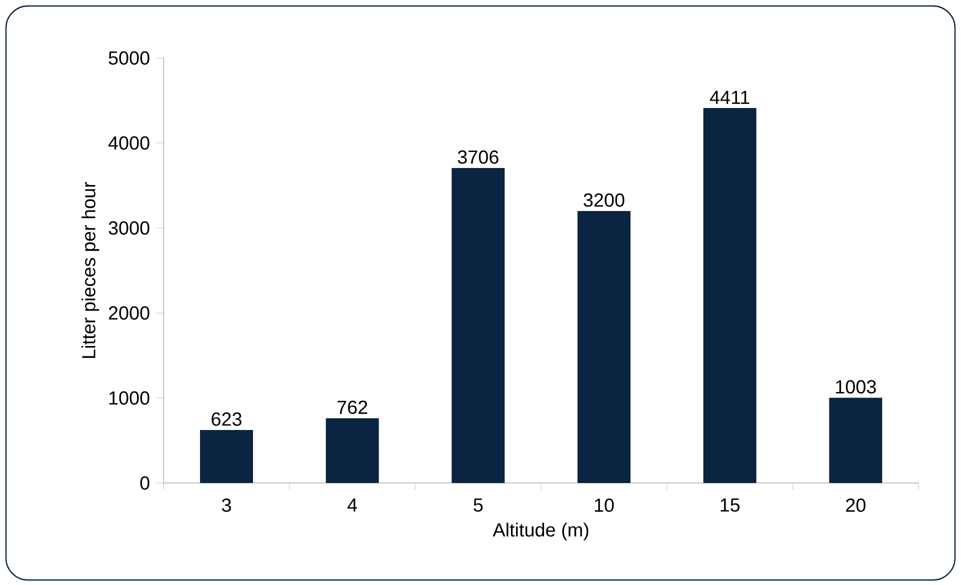 Image resolution: width=961 pixels, height=585 pixels. I want to click on data-label: 762, so click(353, 407).